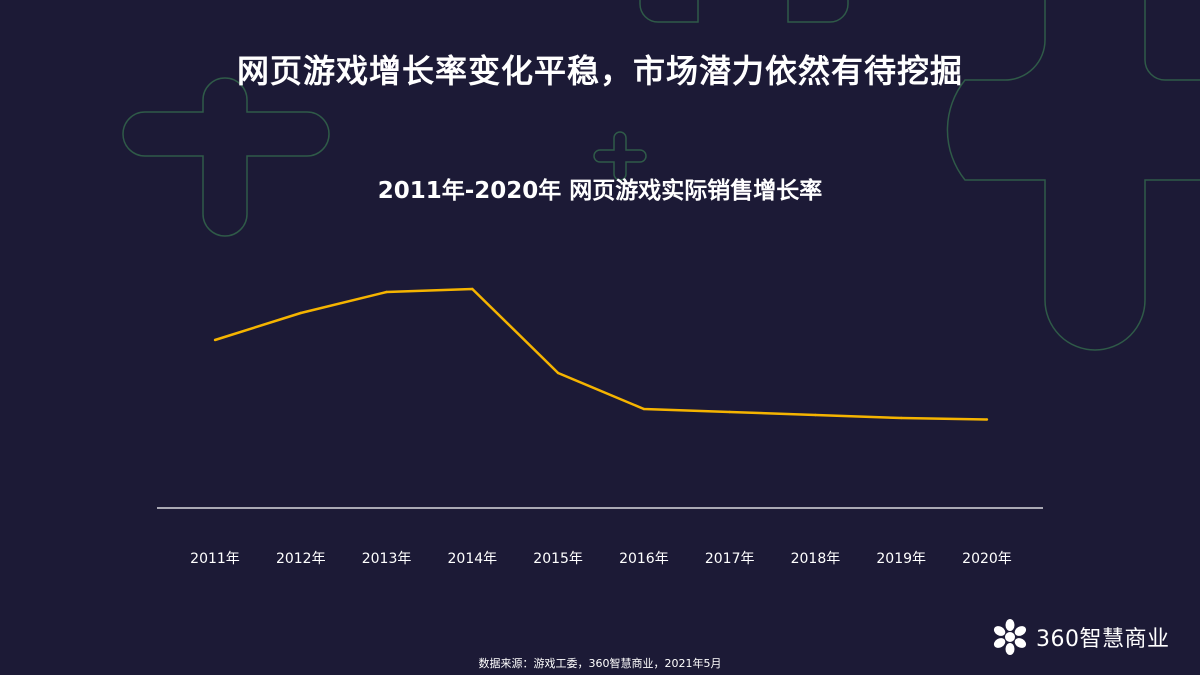 This screenshot has width=1200, height=675. What do you see at coordinates (1010, 637) in the screenshot?
I see `flower-icon` at bounding box center [1010, 637].